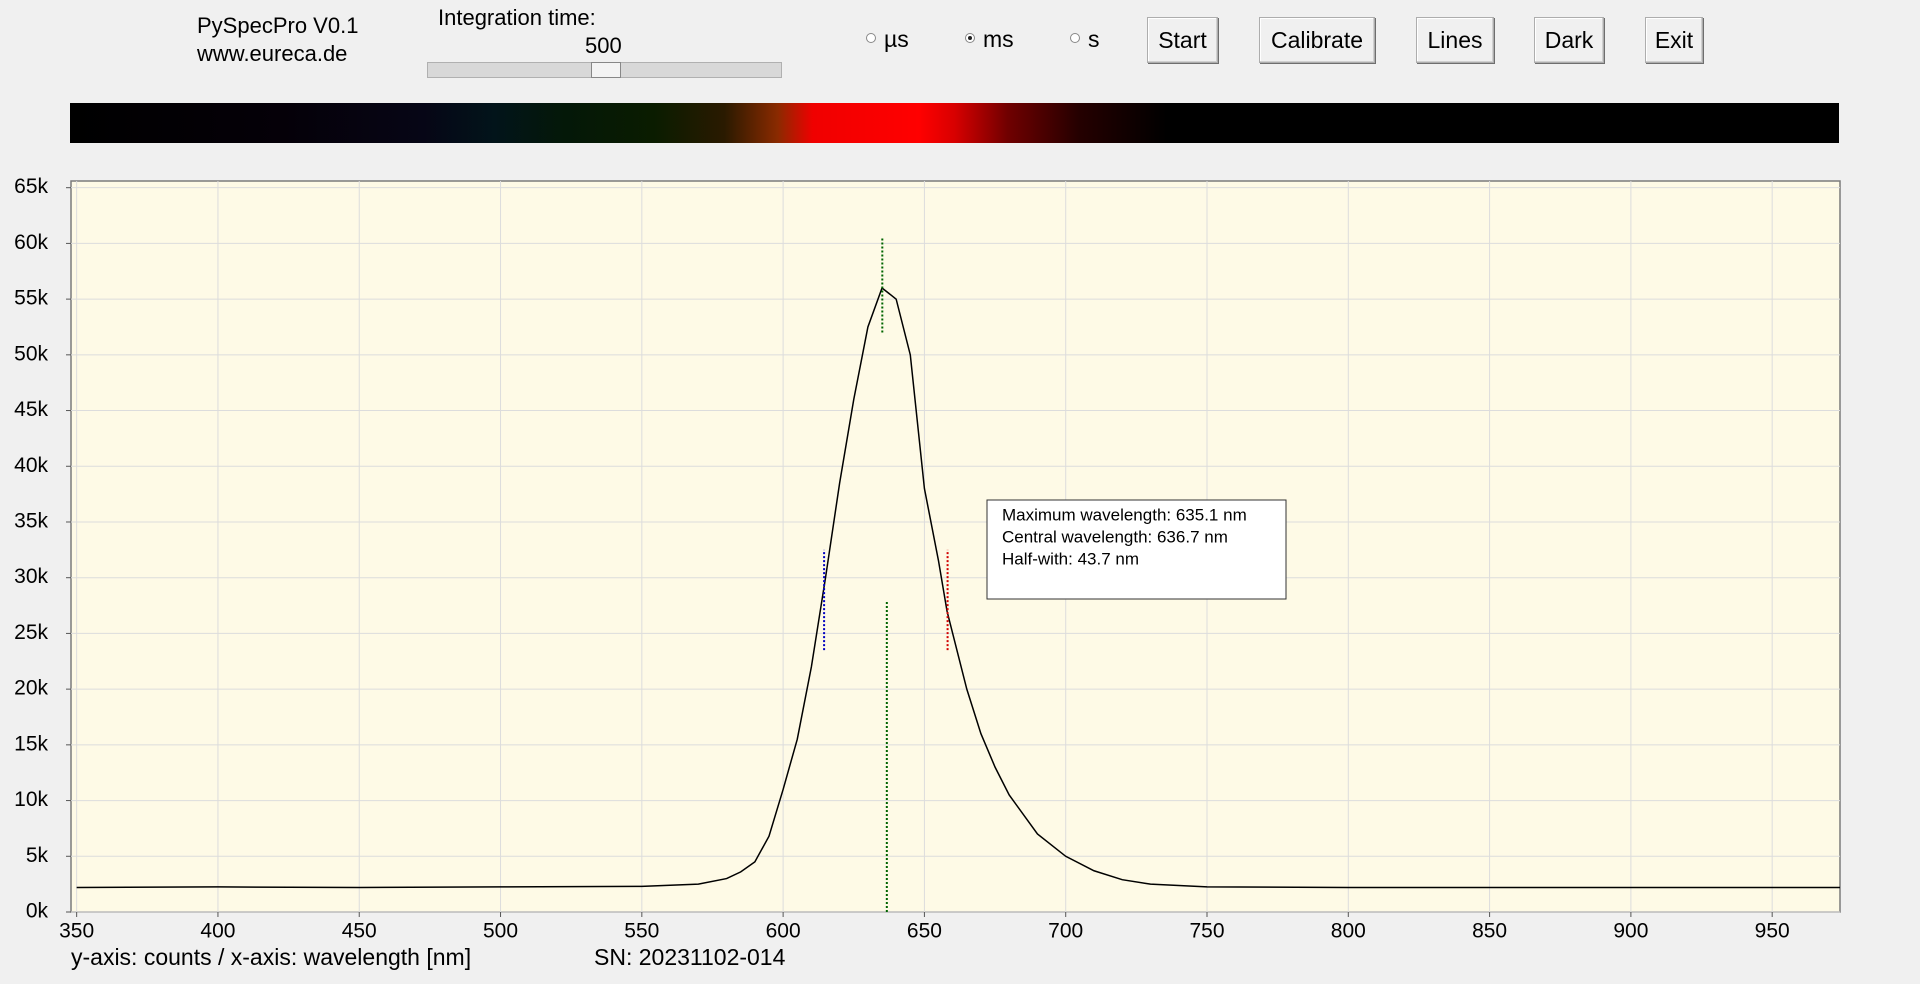 The image size is (1920, 984). Describe the element at coordinates (76, 931) in the screenshot. I see `x-tick-label: 350` at that location.